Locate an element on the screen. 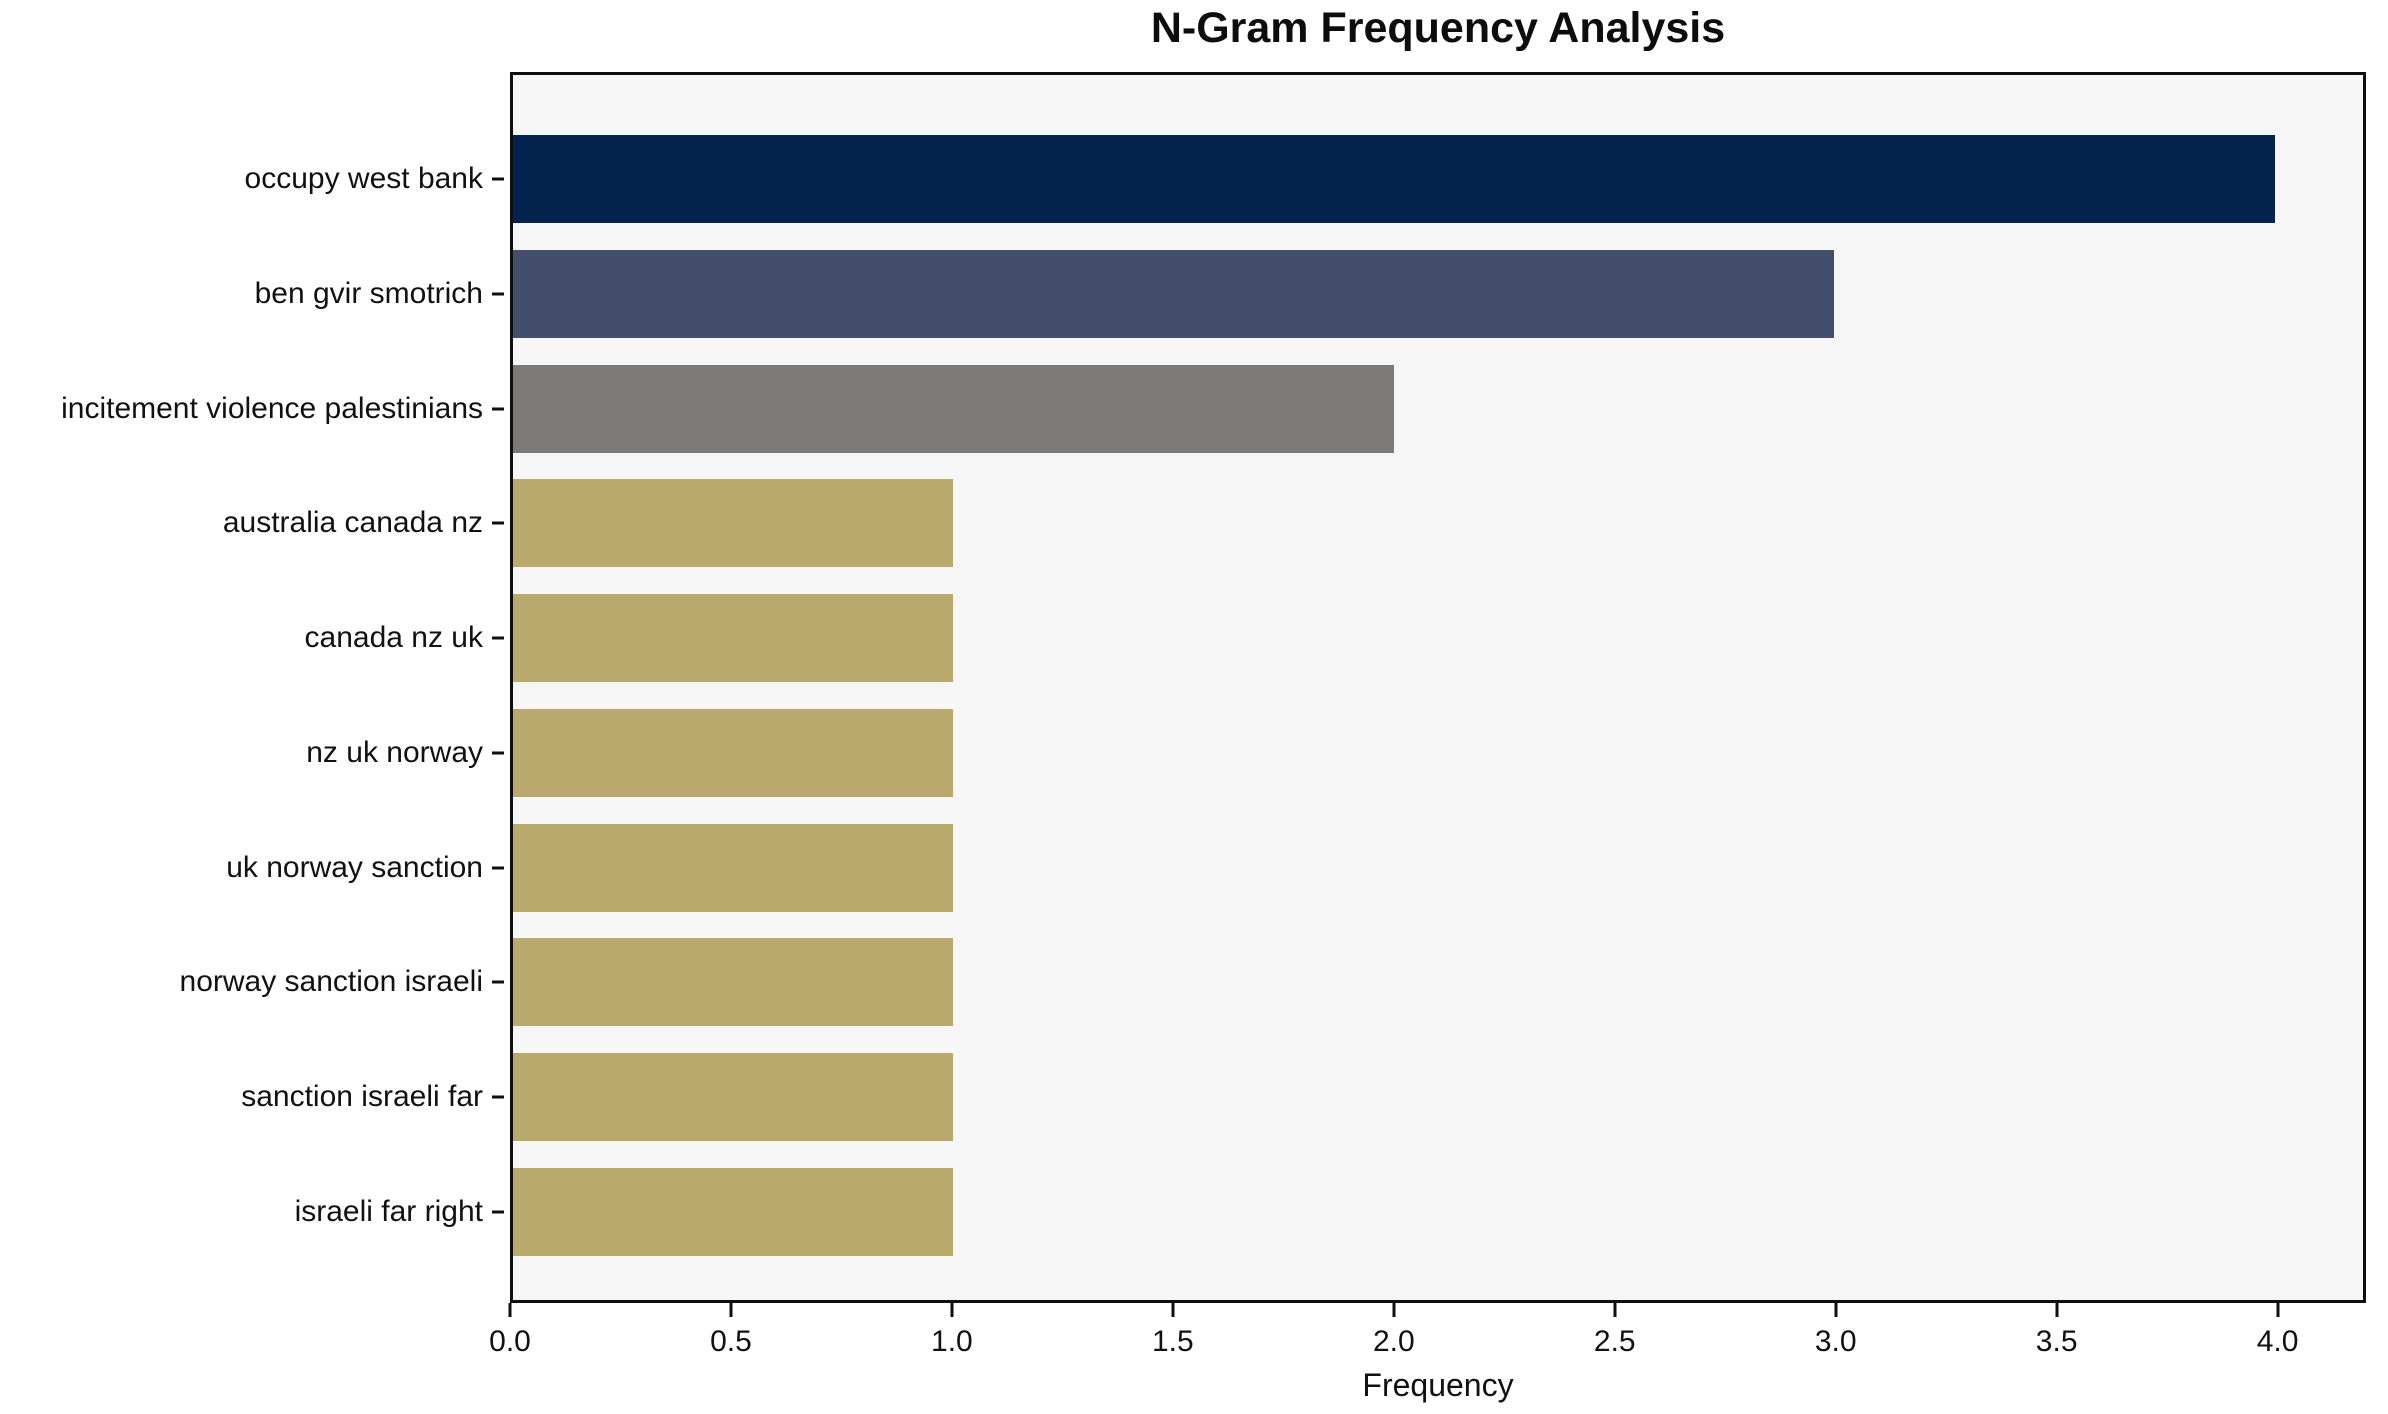 The height and width of the screenshot is (1414, 2388). bar-row: ben gvir smotrich is located at coordinates (1309, 294).